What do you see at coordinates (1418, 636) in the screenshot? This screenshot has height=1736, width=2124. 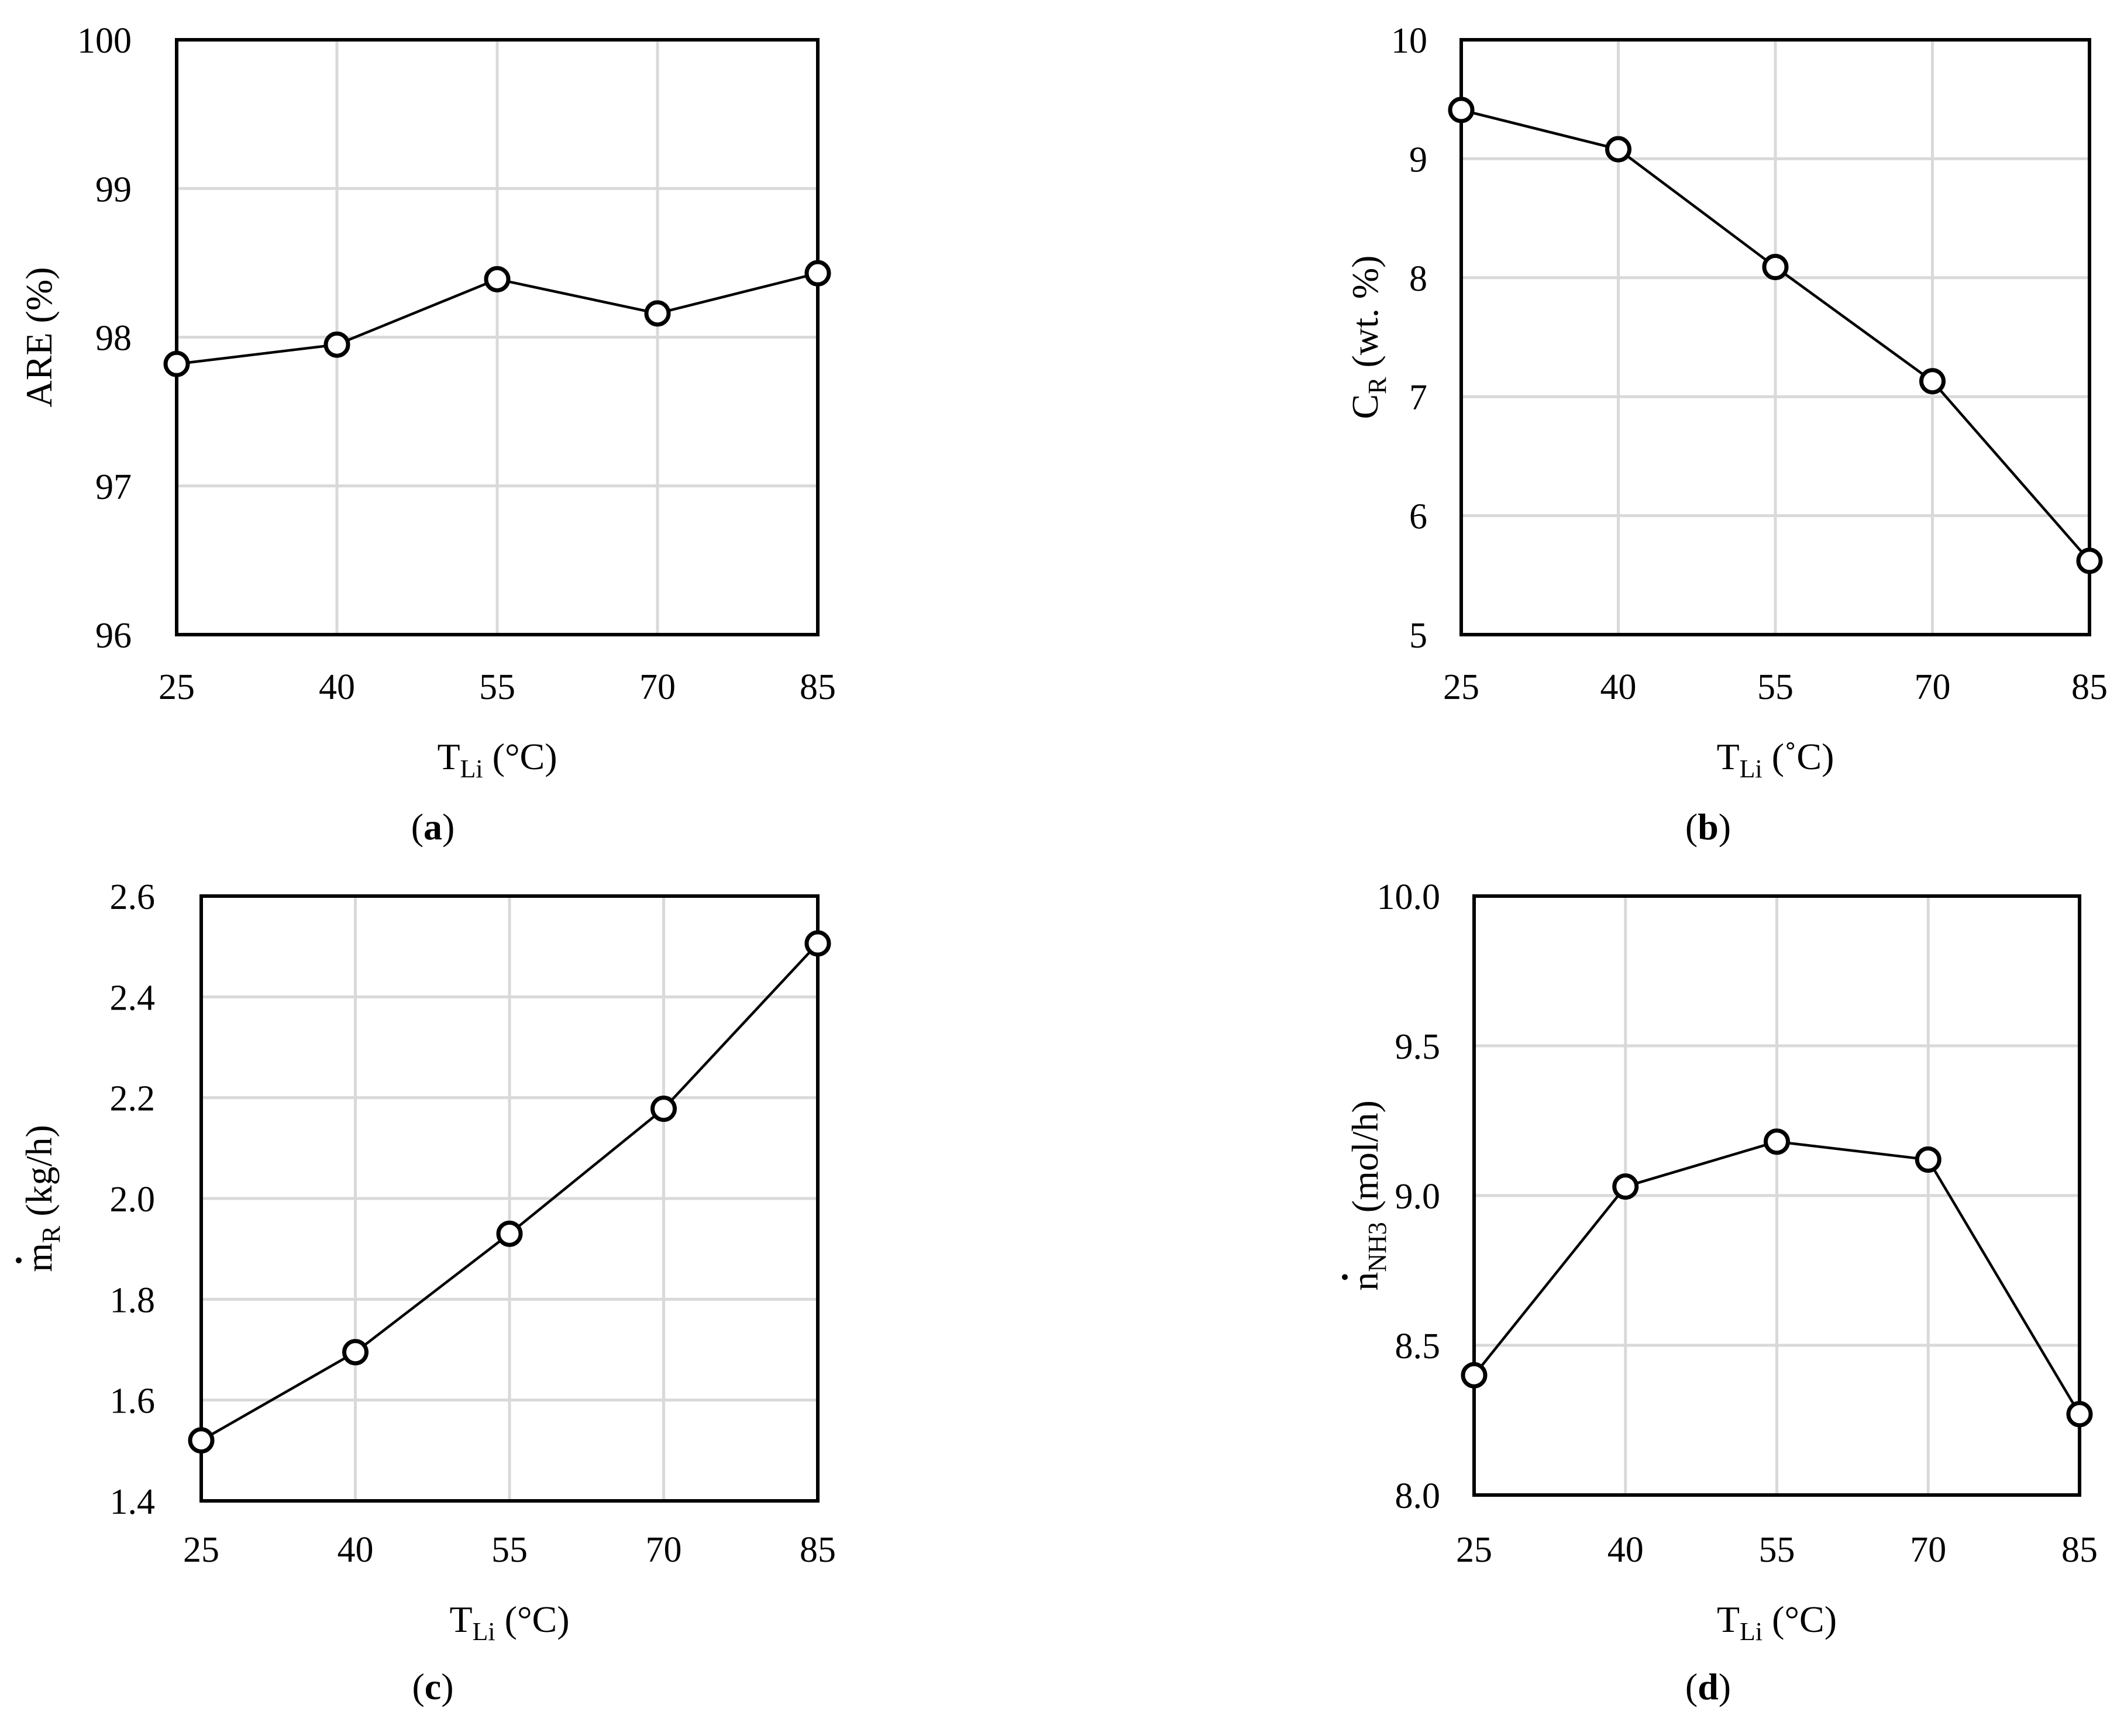 I see `y-tick-label: 5` at bounding box center [1418, 636].